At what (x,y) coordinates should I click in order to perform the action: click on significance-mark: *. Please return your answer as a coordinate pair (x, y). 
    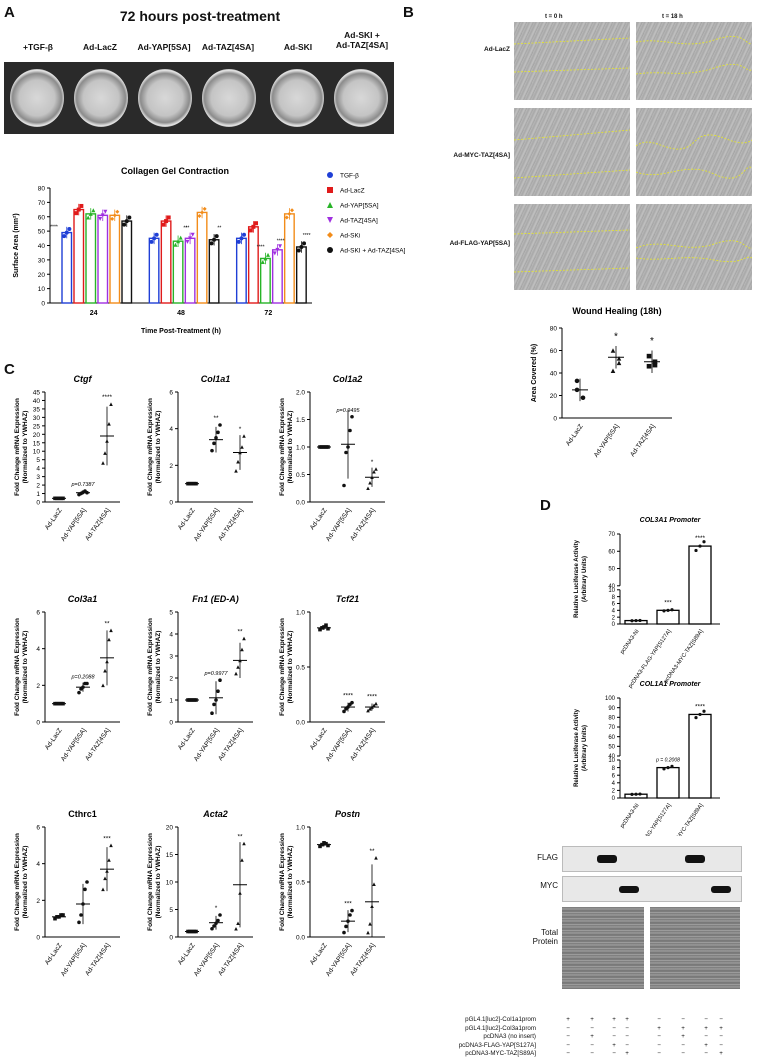
    Looking at the image, I should click on (372, 462).